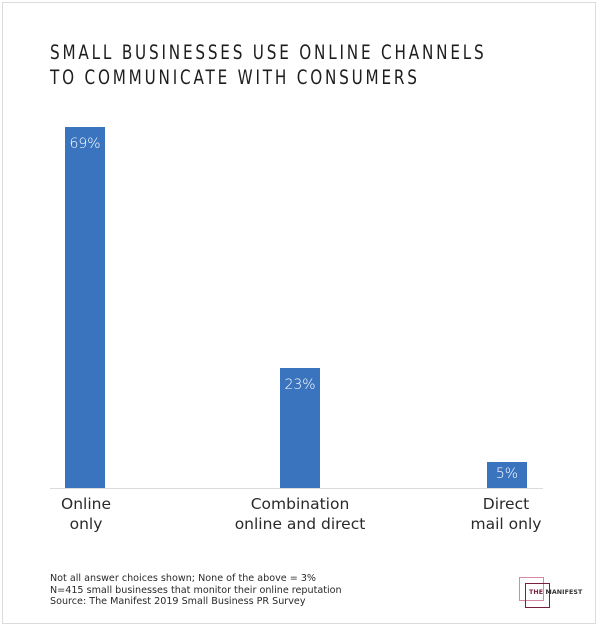 The image size is (600, 628). I want to click on logo-text: THE MANIFEST, so click(556, 592).